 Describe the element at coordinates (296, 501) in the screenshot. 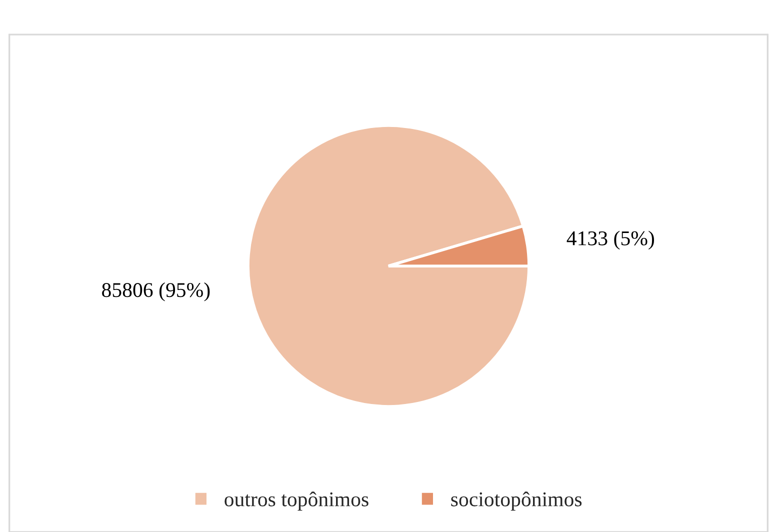

I see `legend-label: outros topônimos` at that location.